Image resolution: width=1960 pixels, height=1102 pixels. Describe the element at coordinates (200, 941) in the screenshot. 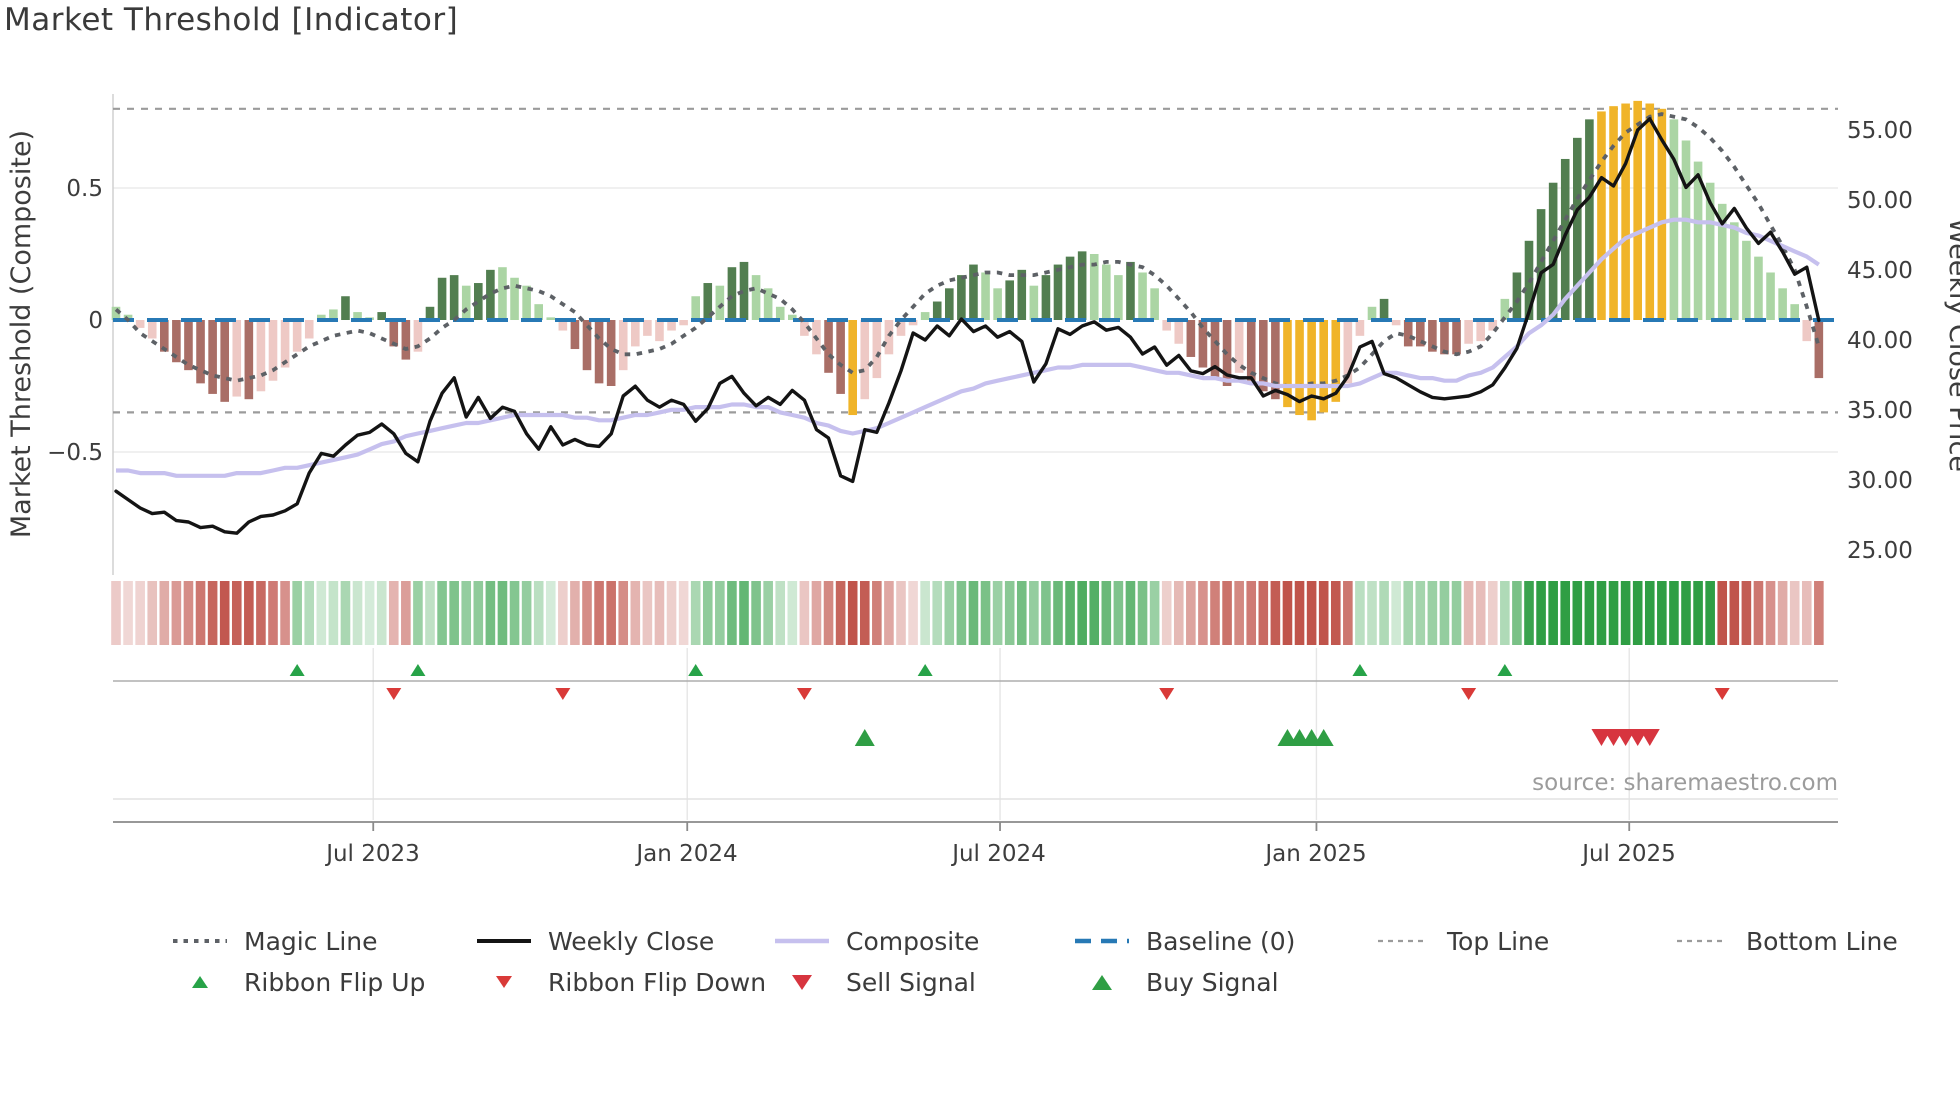

I see `magic-line-swatch` at that location.